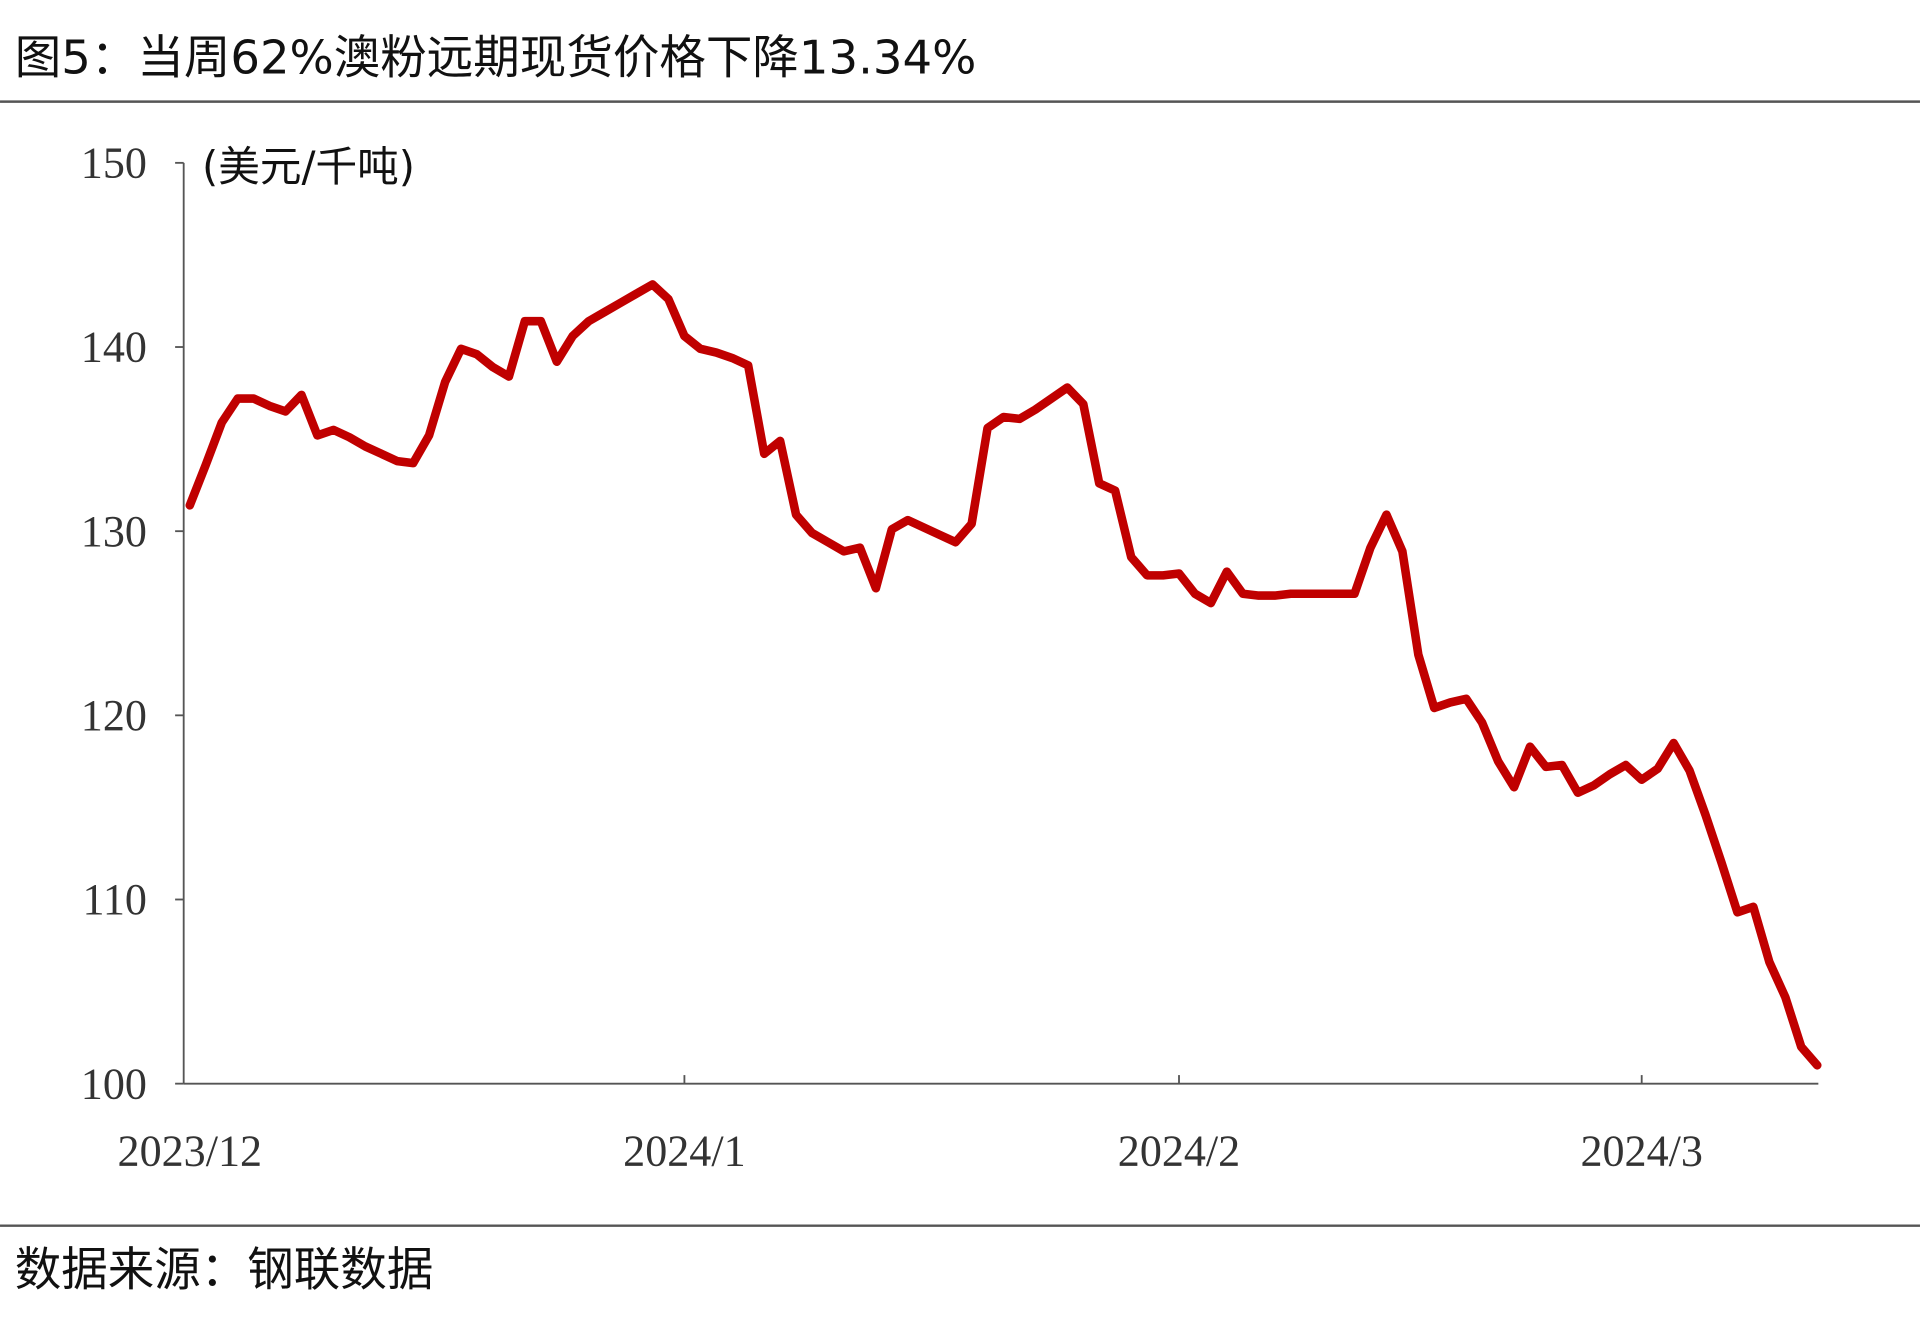  I want to click on y-tick-label: 110, so click(114, 899).